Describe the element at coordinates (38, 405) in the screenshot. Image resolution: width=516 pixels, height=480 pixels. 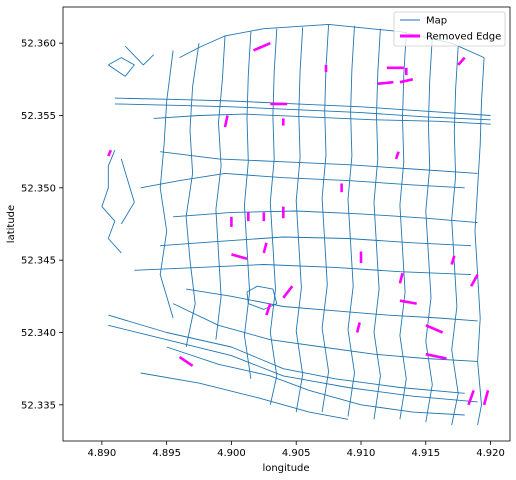
I see `y-tick-label: 52.335` at that location.